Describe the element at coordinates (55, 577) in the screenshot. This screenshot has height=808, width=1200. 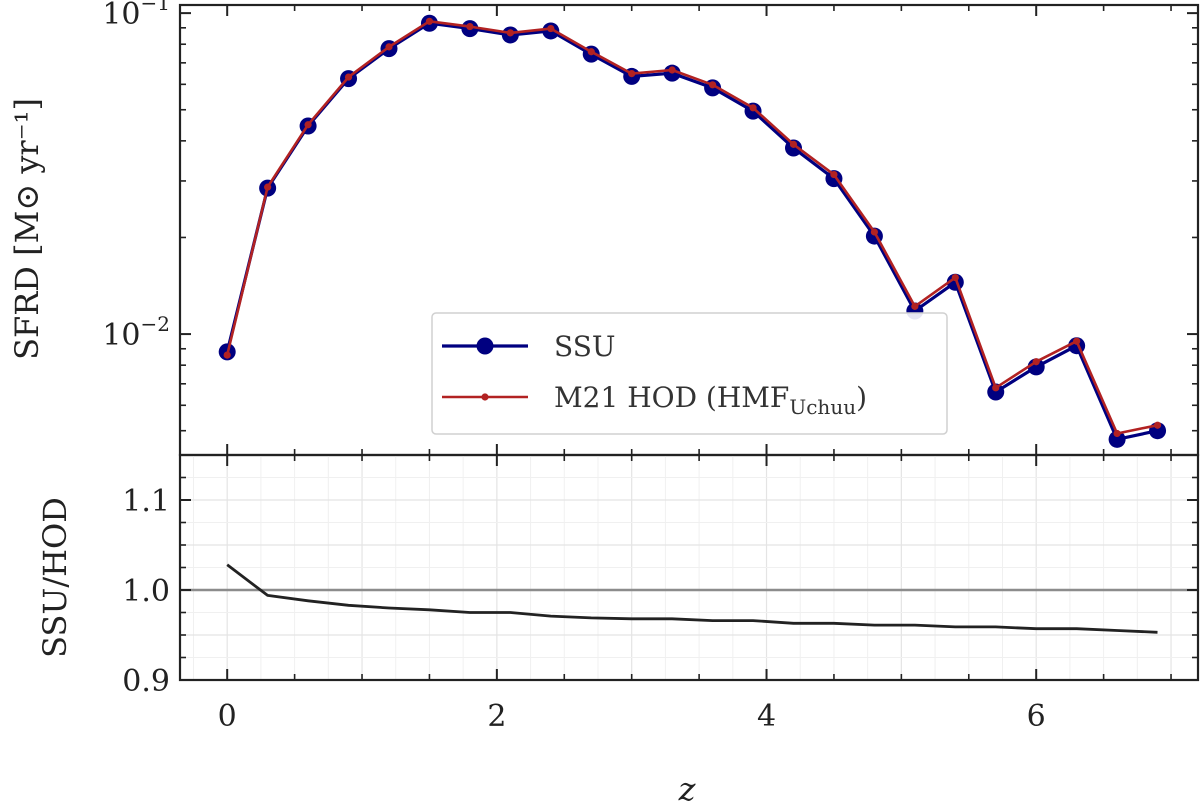
I see `ratio-y-axis-label: SSU/HOD` at that location.